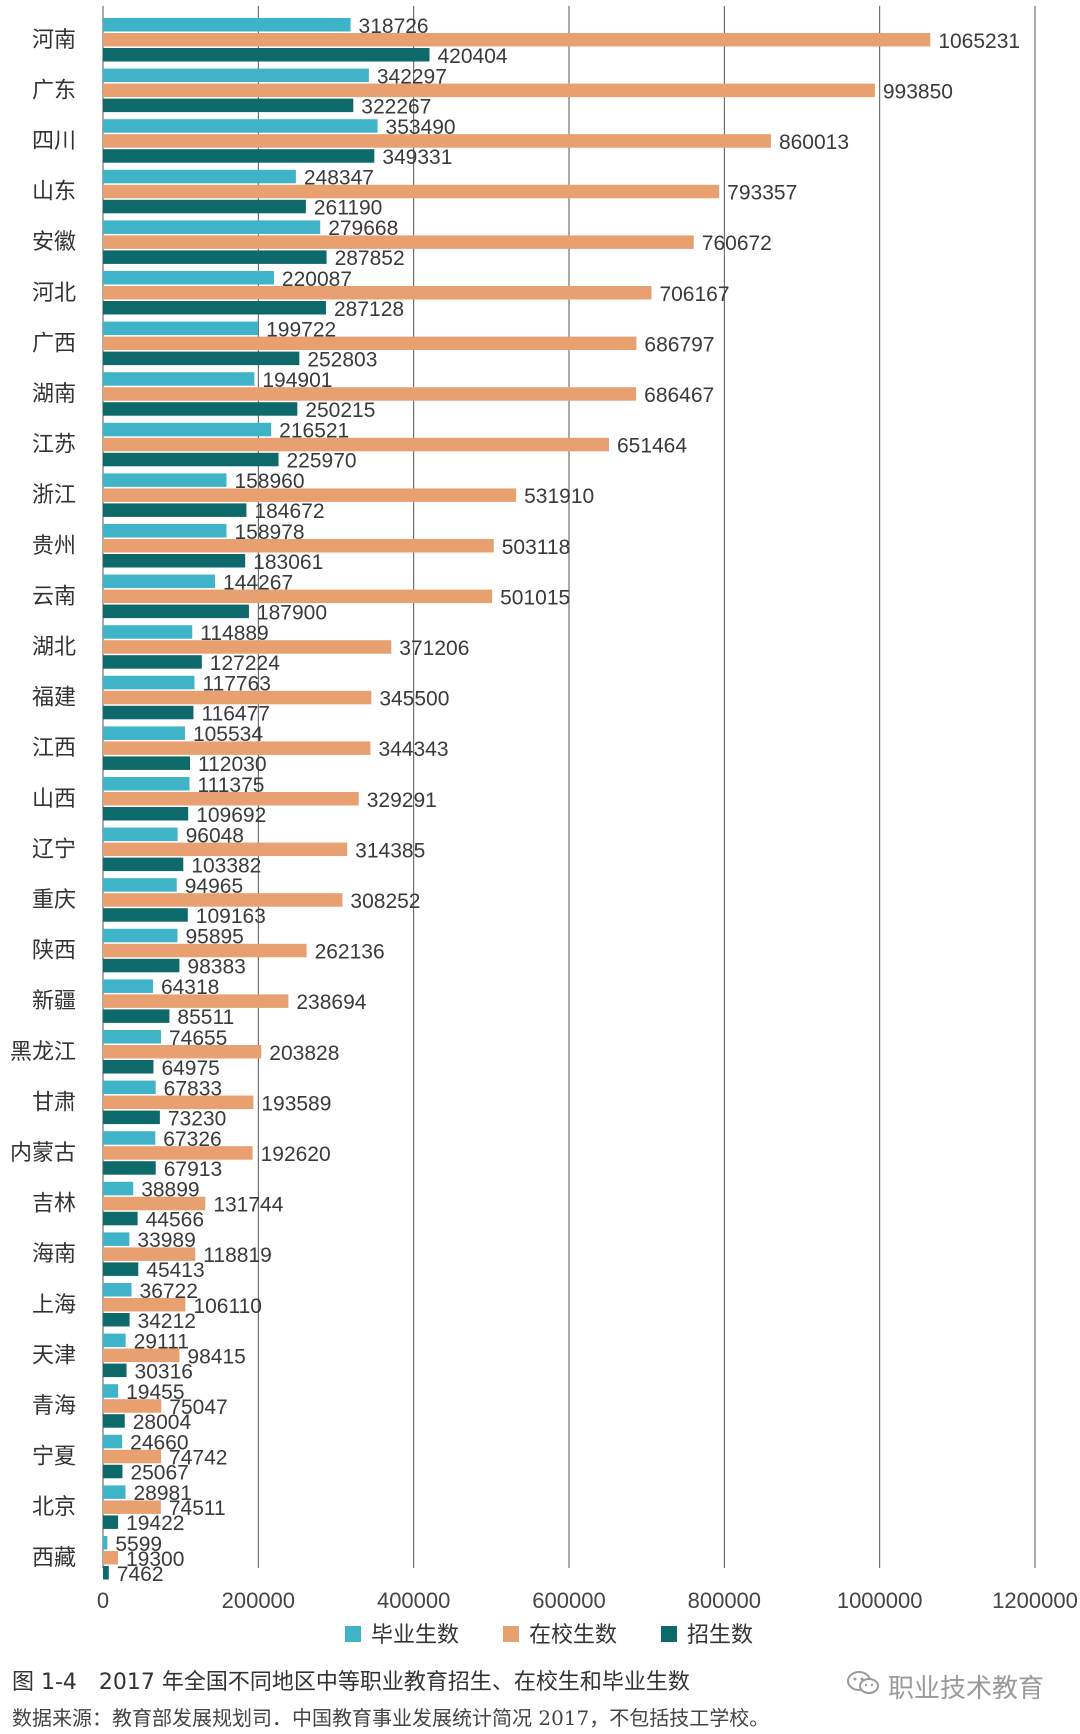  I want to click on category-label: 河北, so click(54, 293).